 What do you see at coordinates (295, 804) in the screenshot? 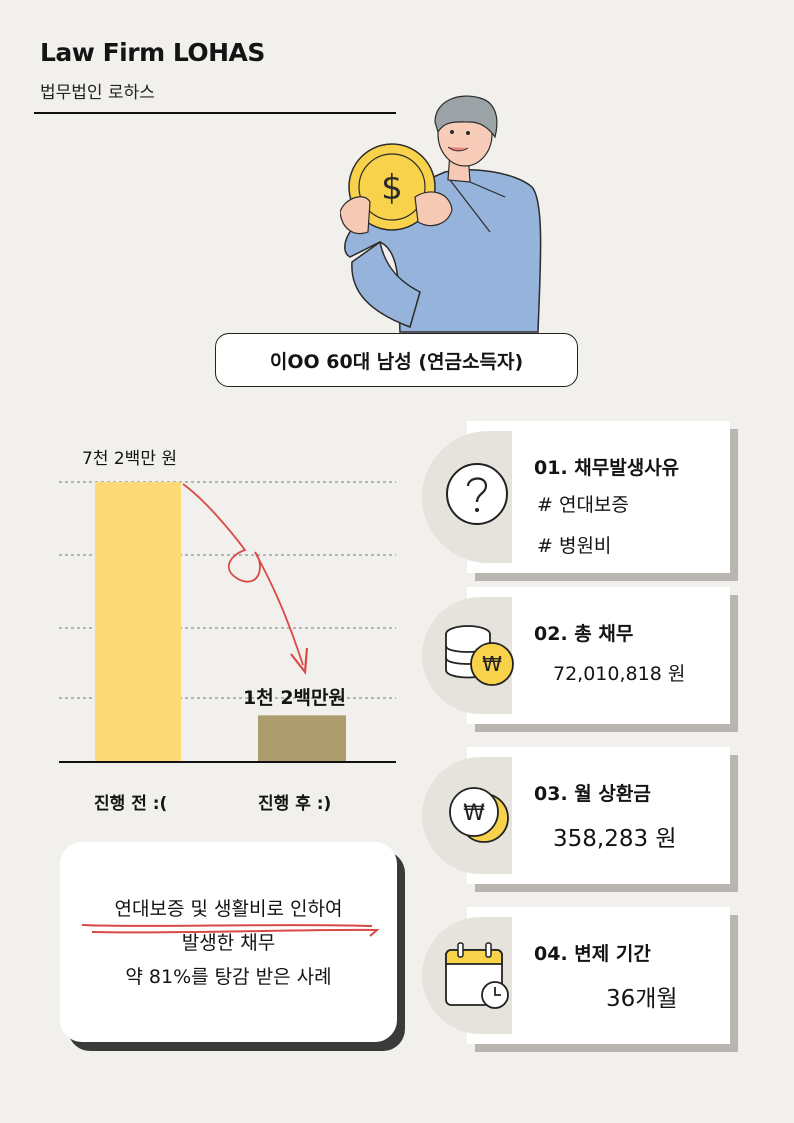
I see `chart-category-label: 진행 후 :)` at bounding box center [295, 804].